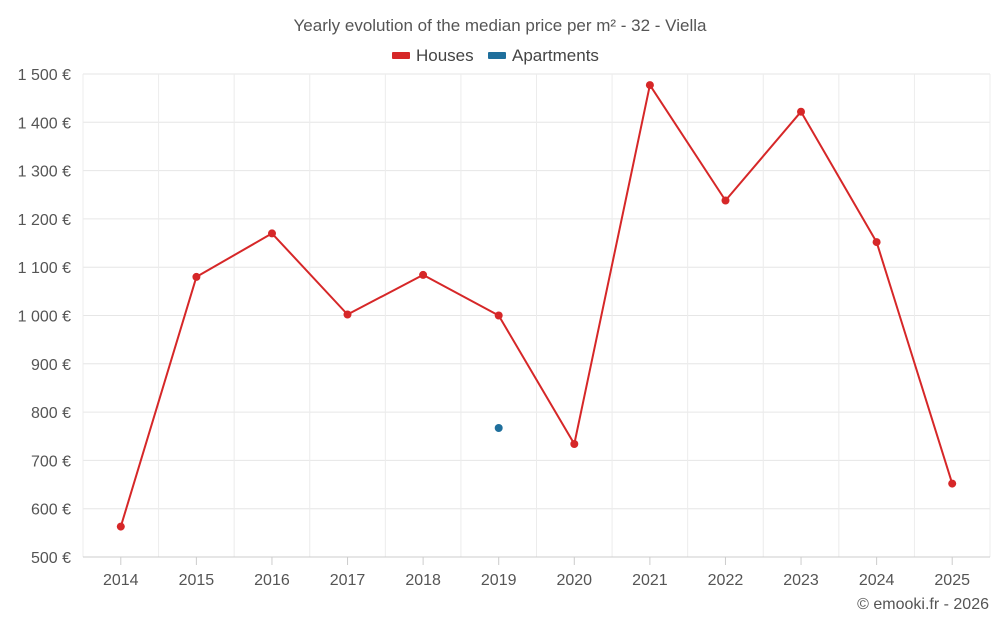  What do you see at coordinates (44, 75) in the screenshot?
I see `y-tick-label: 1 500 €` at bounding box center [44, 75].